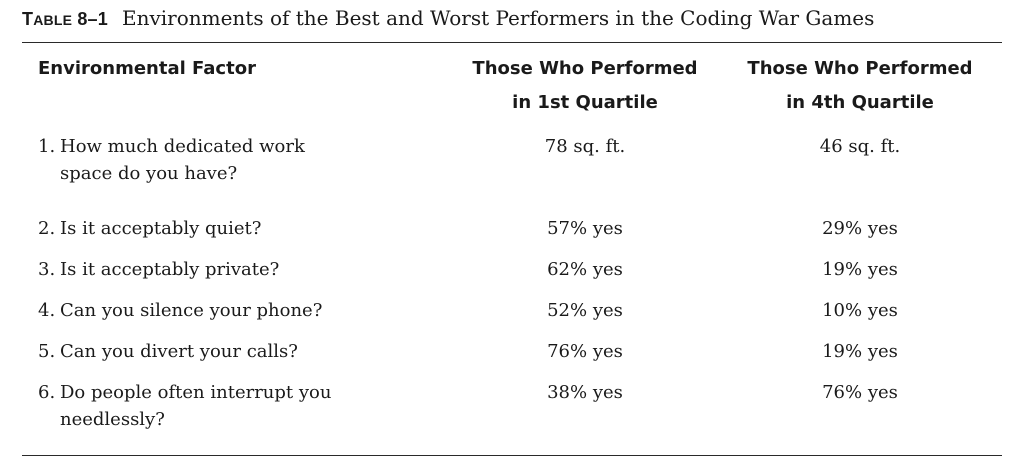 Image resolution: width=1023 pixels, height=461 pixels. I want to click on table-row-question: 4. Can you silence your phone?, so click(180, 310).